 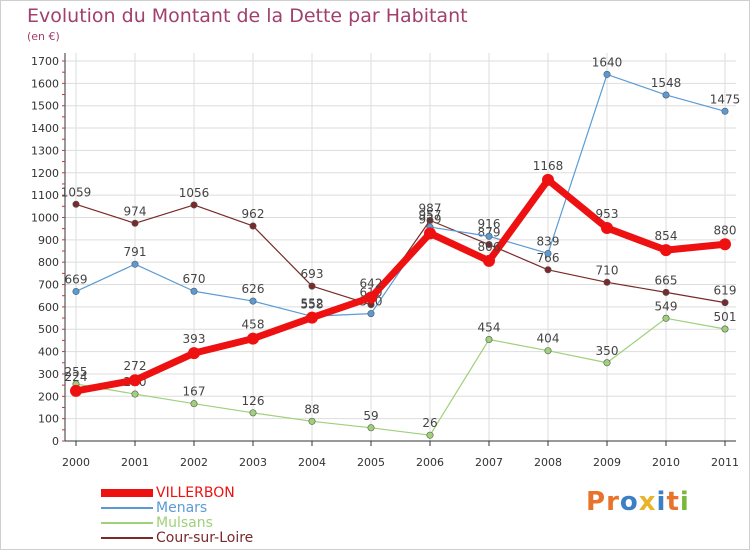 I want to click on data-label: 974, so click(x=135, y=211).